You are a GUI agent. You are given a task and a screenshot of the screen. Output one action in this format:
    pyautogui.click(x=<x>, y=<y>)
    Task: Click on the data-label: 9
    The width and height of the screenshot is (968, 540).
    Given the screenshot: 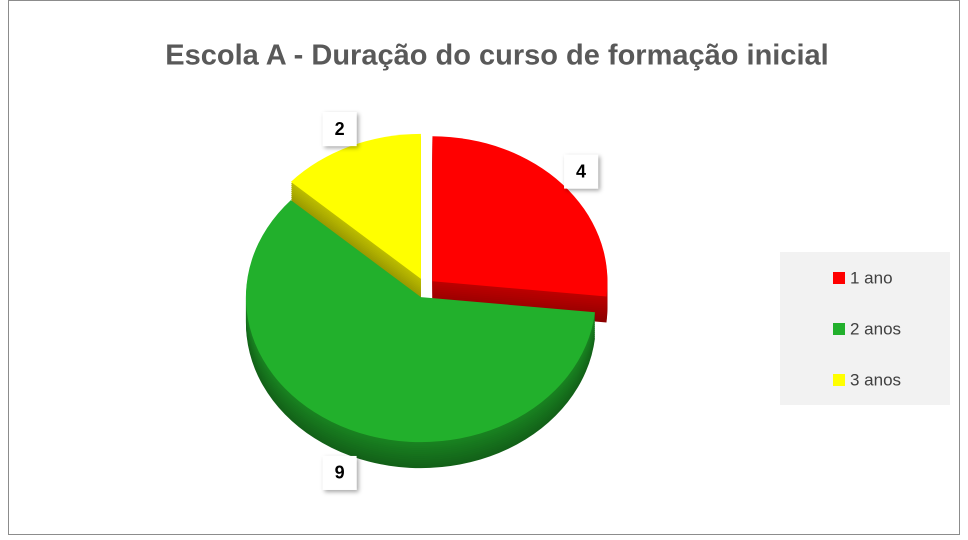 What is the action you would take?
    pyautogui.click(x=340, y=473)
    